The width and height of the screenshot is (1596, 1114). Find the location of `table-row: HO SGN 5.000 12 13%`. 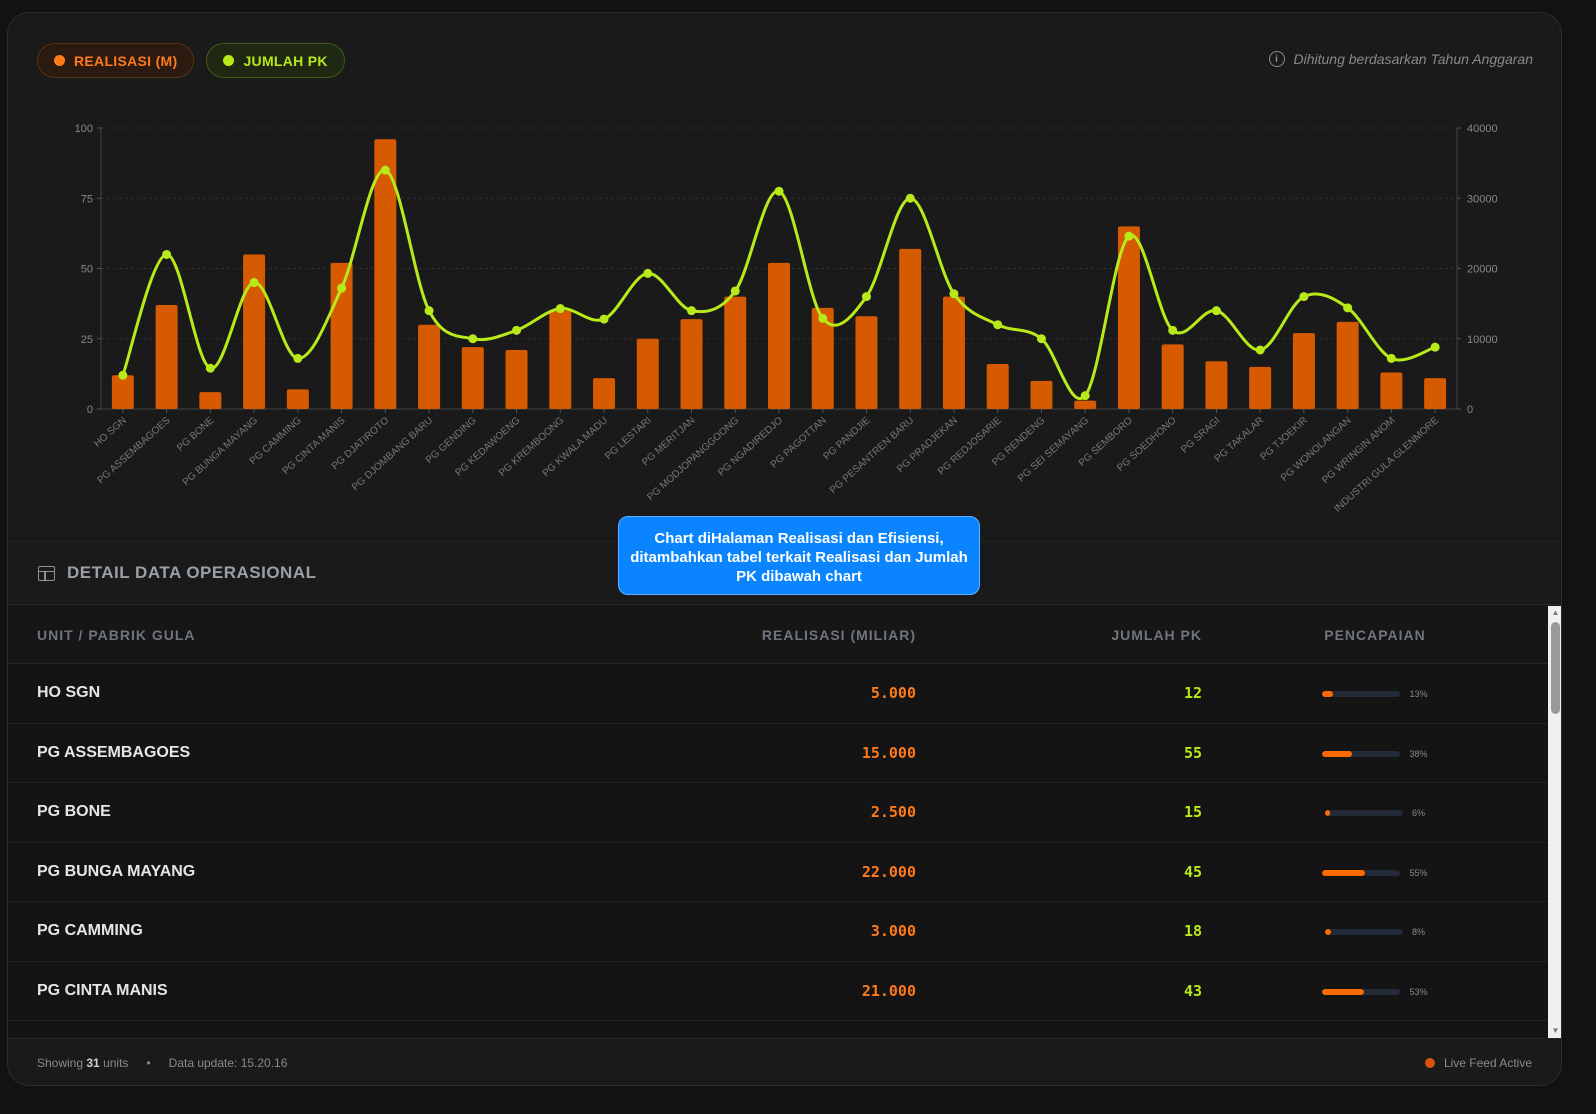

table-row: HO SGN 5.000 12 13% is located at coordinates (778, 694).